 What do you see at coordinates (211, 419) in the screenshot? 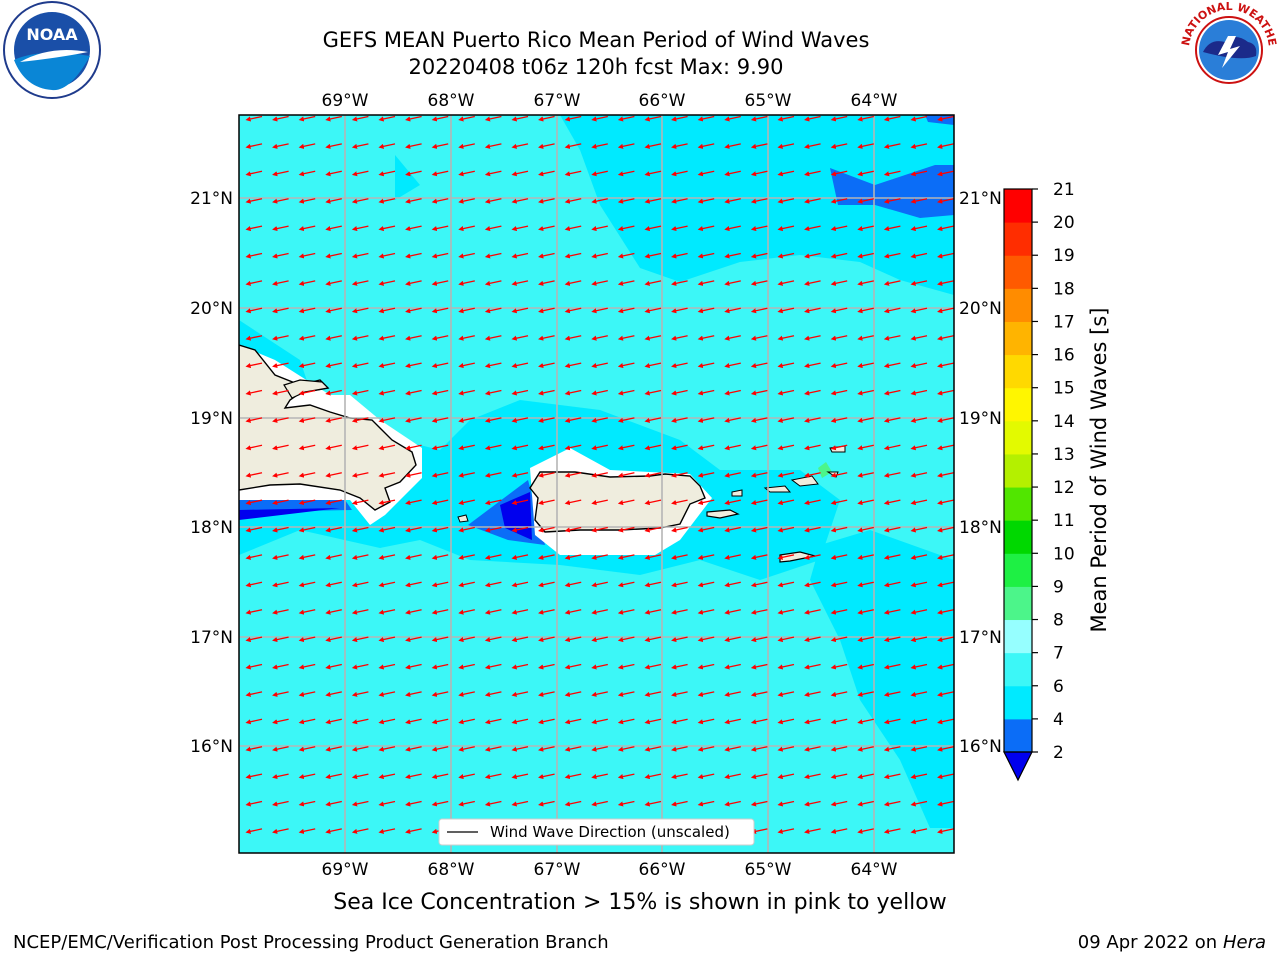
I see `lat-label-left-3: 19°N` at bounding box center [211, 419].